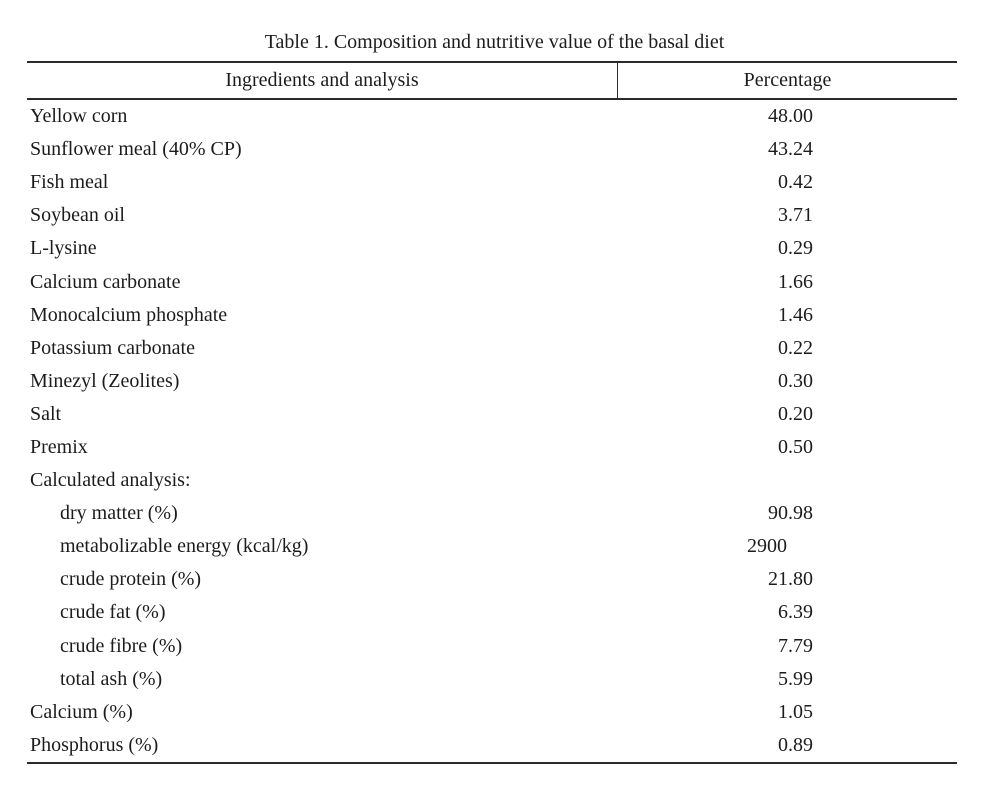 This screenshot has height=798, width=989. Describe the element at coordinates (492, 745) in the screenshot. I see `table-row: Phosphorus (%) 0.89` at that location.